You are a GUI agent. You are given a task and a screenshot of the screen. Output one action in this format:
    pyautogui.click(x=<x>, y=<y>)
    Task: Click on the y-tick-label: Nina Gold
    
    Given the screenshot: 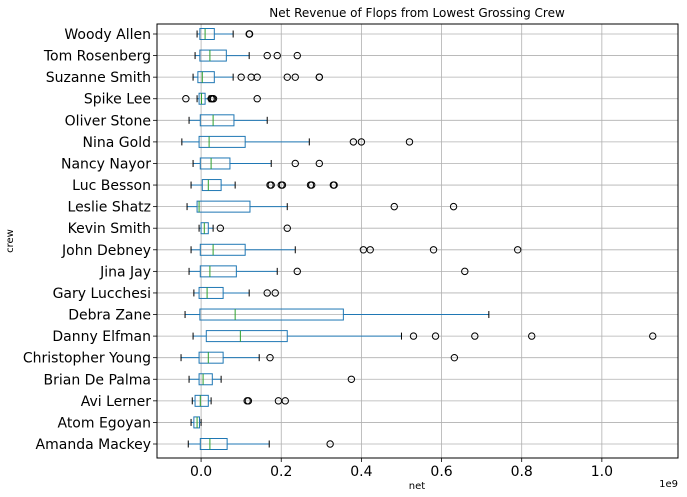 What is the action you would take?
    pyautogui.click(x=117, y=143)
    